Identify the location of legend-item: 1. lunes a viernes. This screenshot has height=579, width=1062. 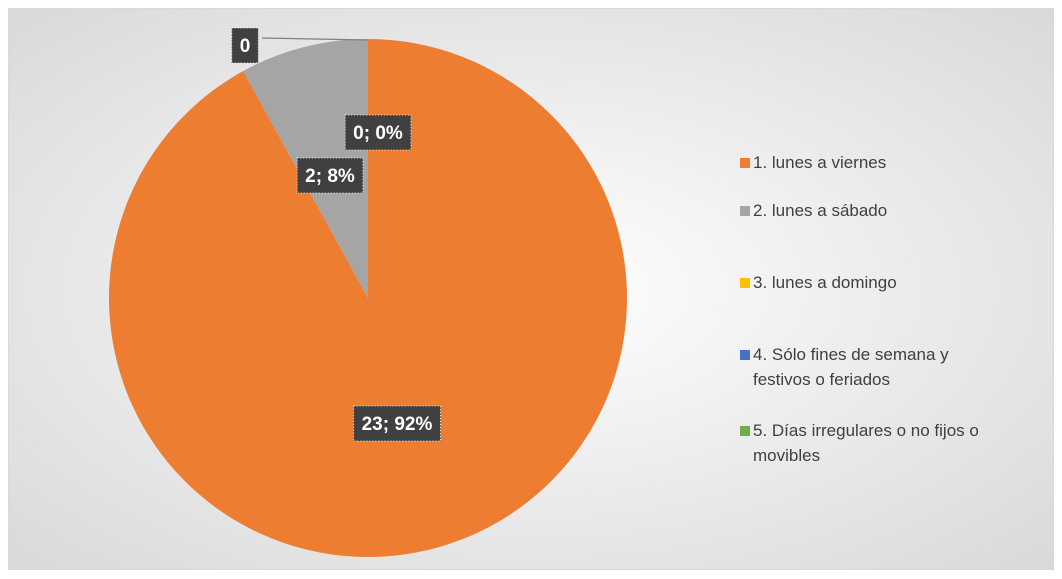
(885, 162).